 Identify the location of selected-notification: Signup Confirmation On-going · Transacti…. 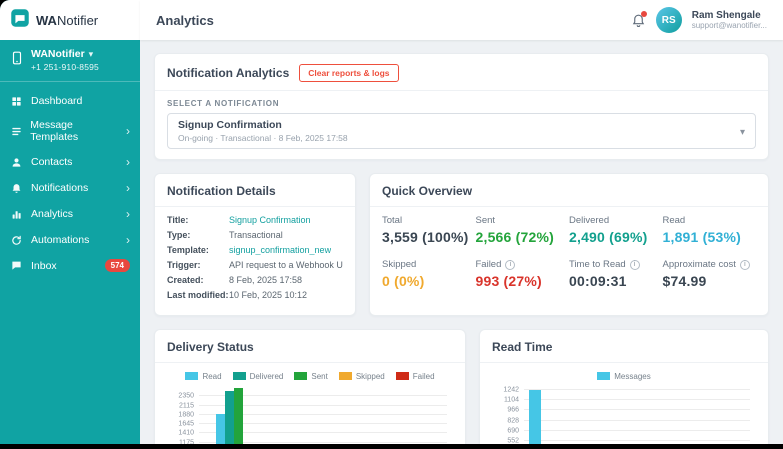
(263, 131).